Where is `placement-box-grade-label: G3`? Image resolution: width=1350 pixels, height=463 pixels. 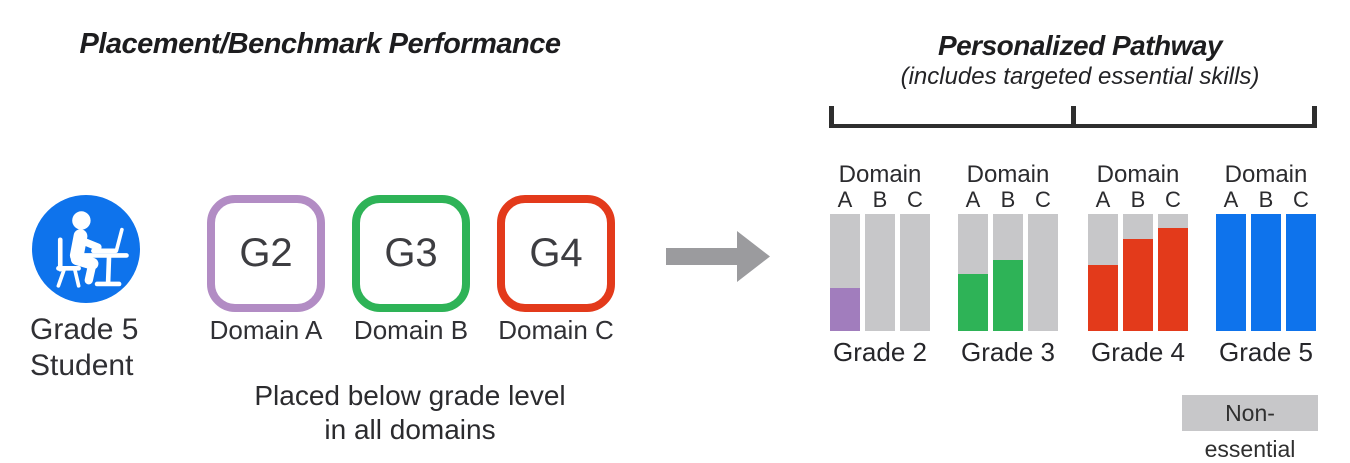 placement-box-grade-label: G3 is located at coordinates (411, 253).